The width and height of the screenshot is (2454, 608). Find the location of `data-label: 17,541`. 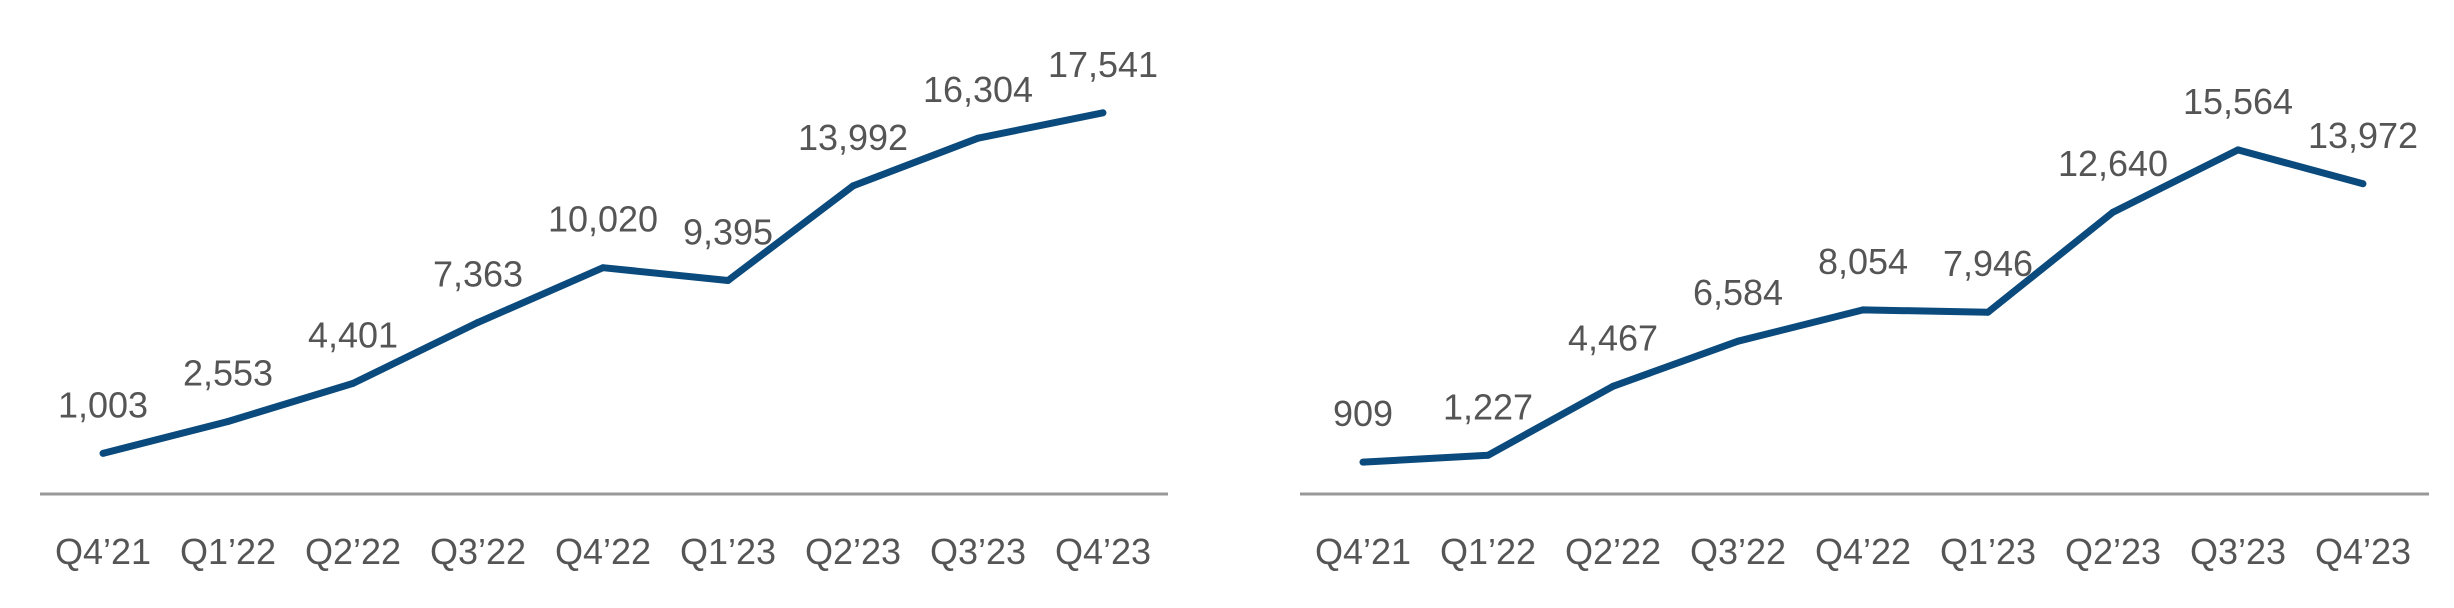

data-label: 17,541 is located at coordinates (1103, 64).